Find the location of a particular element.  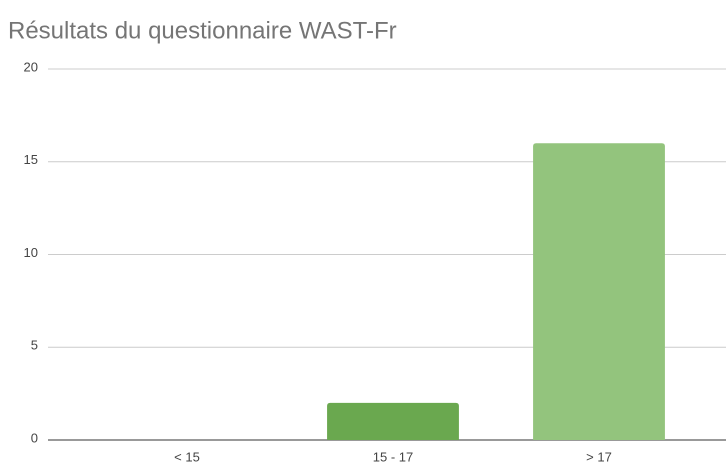

y-tick-label: 20 is located at coordinates (31, 66).